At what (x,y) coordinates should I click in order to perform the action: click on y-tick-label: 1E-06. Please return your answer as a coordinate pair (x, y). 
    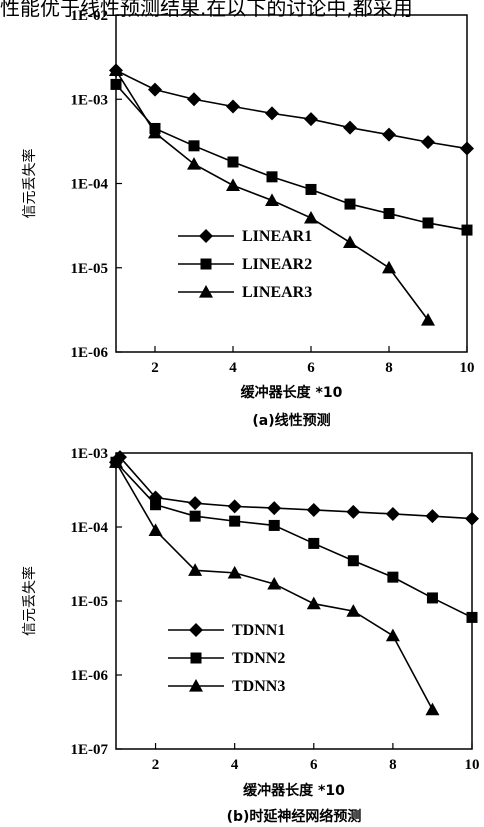
    Looking at the image, I should click on (90, 676).